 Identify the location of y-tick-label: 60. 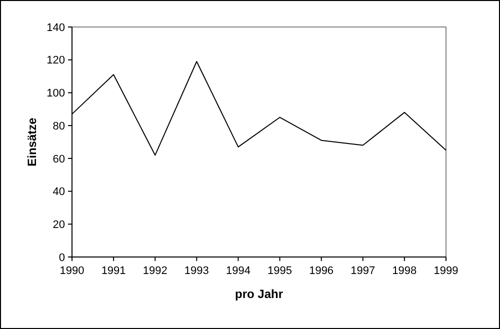
(58, 159).